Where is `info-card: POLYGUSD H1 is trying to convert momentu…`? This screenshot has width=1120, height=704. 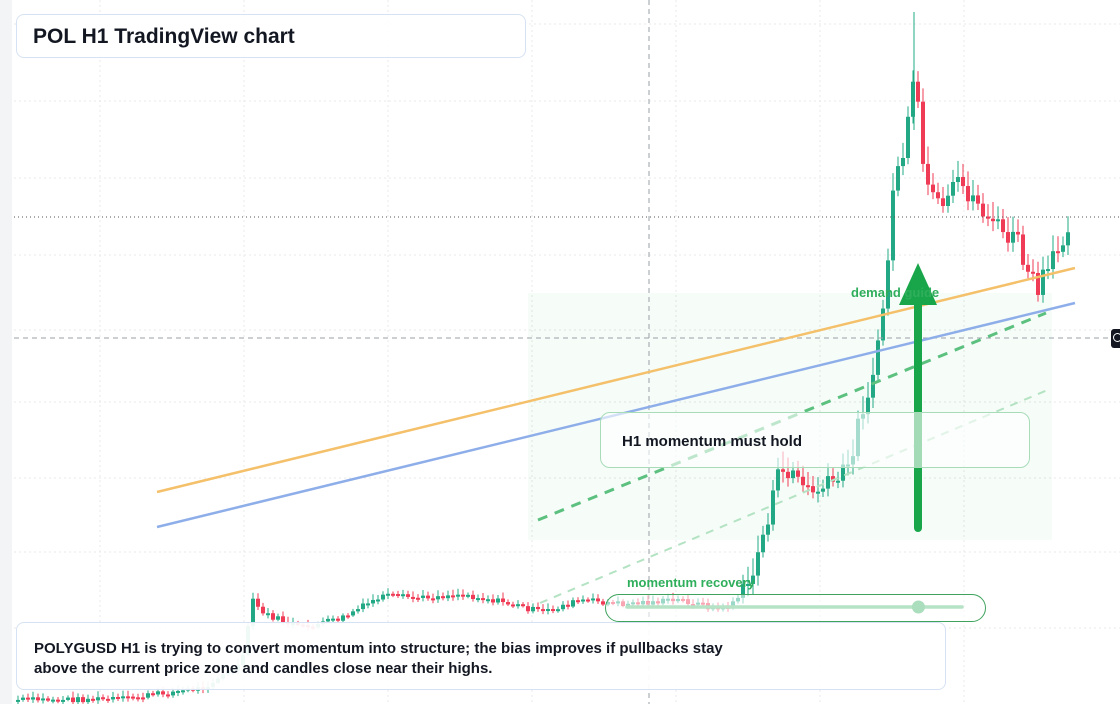
info-card: POLYGUSD H1 is trying to convert momentu… is located at coordinates (481, 656).